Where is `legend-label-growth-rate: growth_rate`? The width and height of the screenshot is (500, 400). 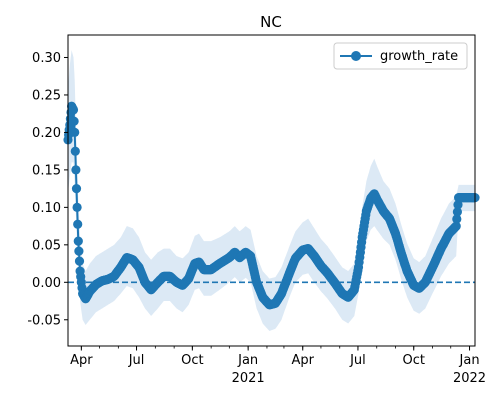 legend-label-growth-rate: growth_rate is located at coordinates (419, 56).